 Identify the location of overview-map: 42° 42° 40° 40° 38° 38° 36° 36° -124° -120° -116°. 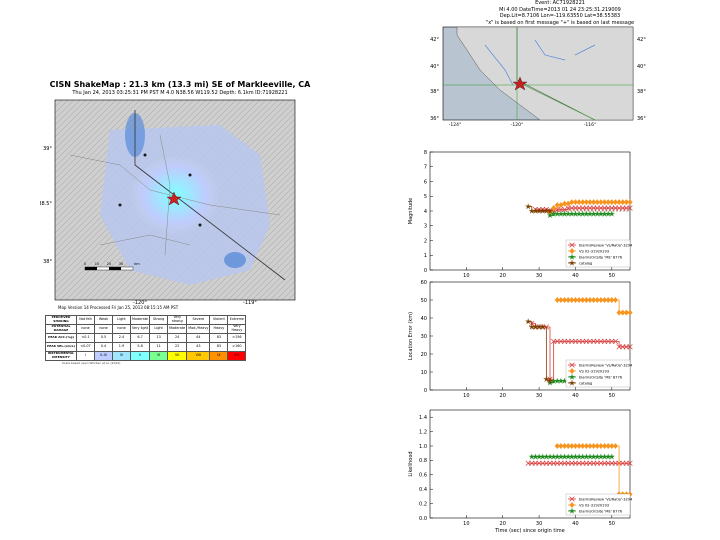
(538, 77).